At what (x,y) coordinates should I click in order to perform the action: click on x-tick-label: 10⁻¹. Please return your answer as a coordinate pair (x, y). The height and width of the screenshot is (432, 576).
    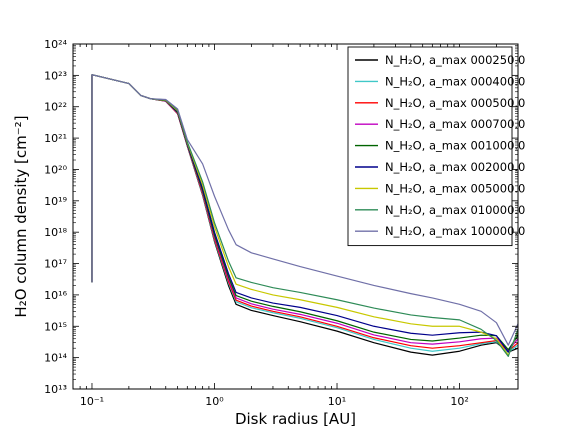
    Looking at the image, I should click on (92, 401).